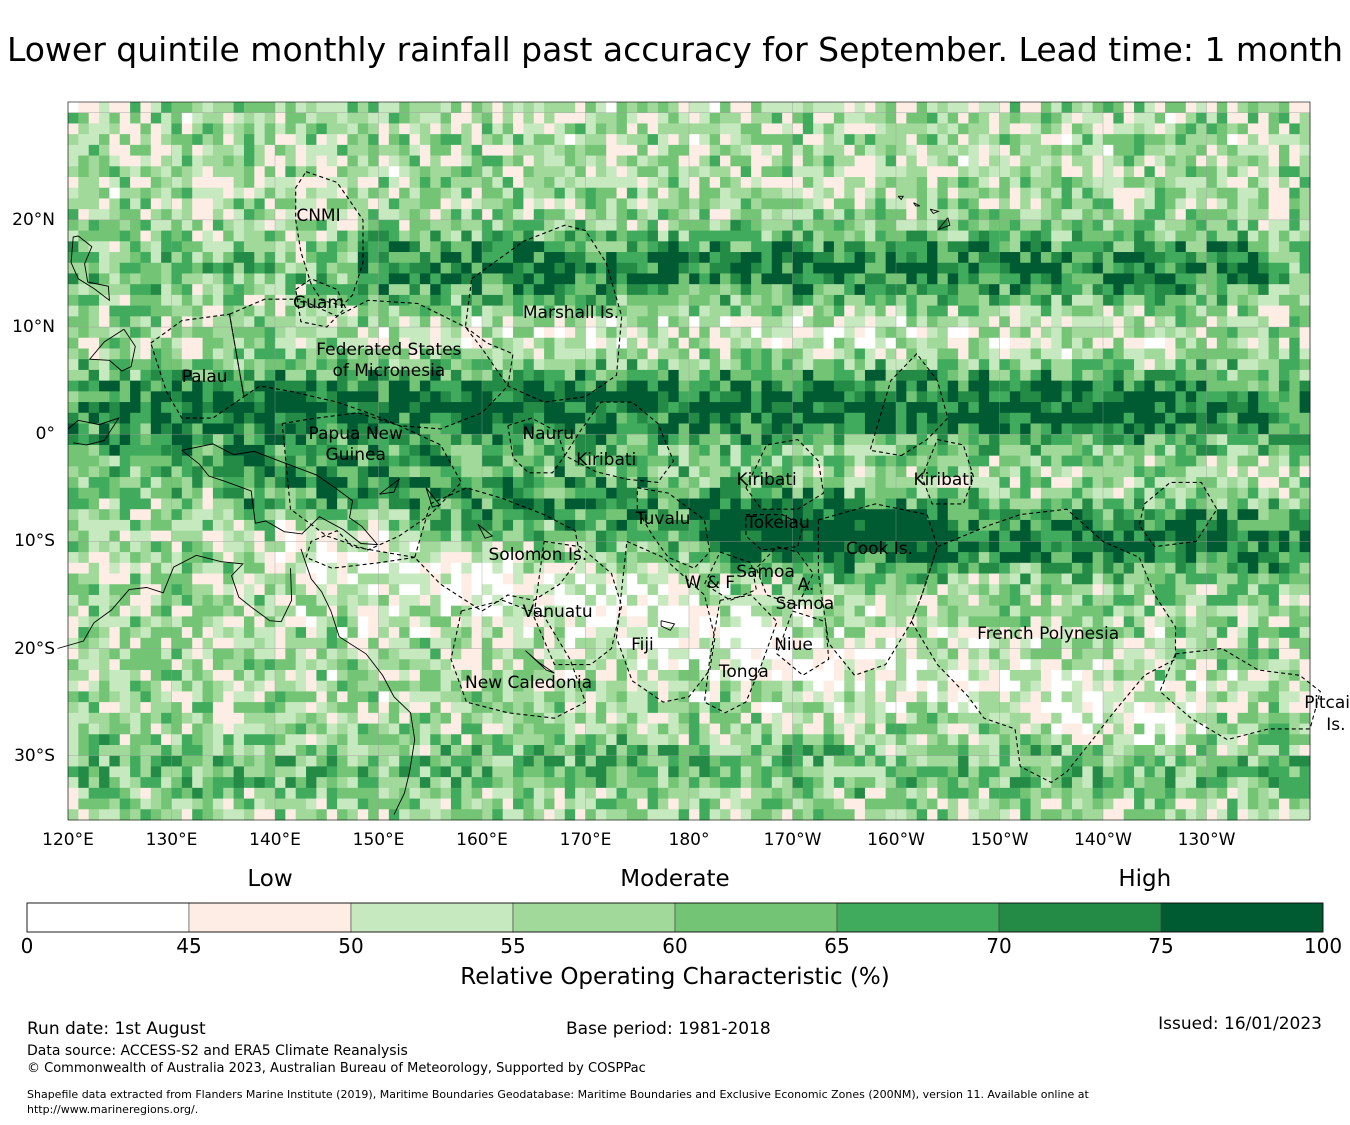  What do you see at coordinates (806, 585) in the screenshot?
I see `region-label: A.` at bounding box center [806, 585].